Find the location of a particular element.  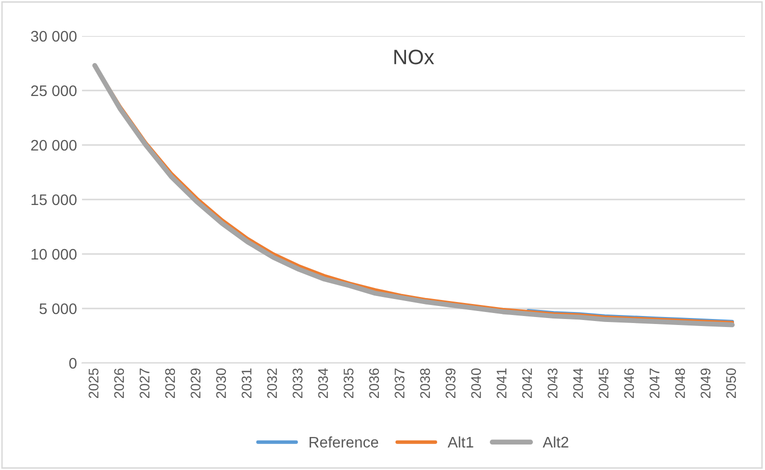

y-tick-label: 25 000 is located at coordinates (54, 90).